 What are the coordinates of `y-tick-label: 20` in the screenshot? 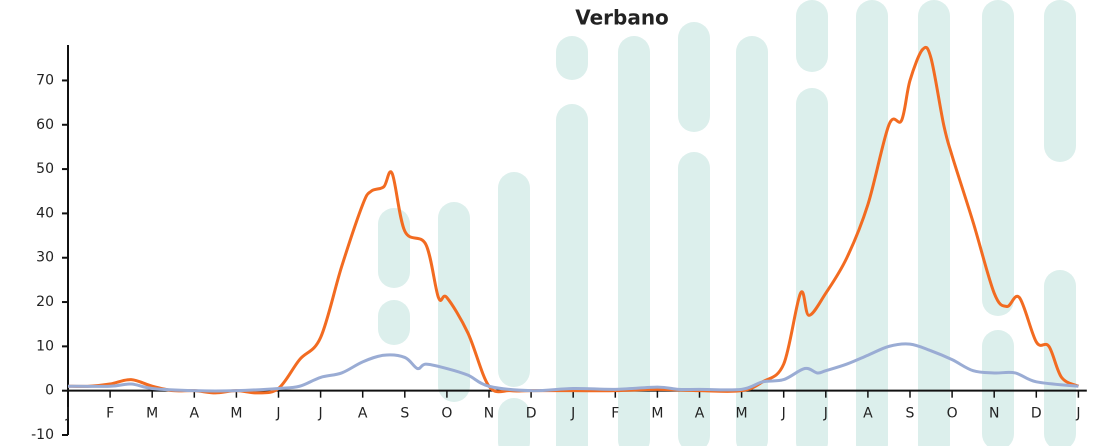 It's located at (45, 302).